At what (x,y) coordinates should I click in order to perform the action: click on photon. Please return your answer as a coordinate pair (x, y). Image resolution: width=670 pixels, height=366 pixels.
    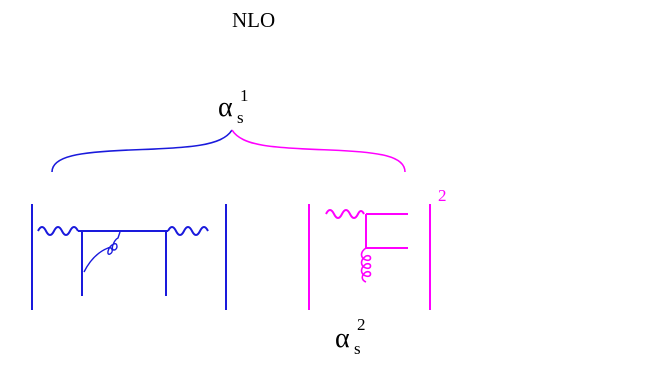
    Looking at the image, I should click on (345, 214).